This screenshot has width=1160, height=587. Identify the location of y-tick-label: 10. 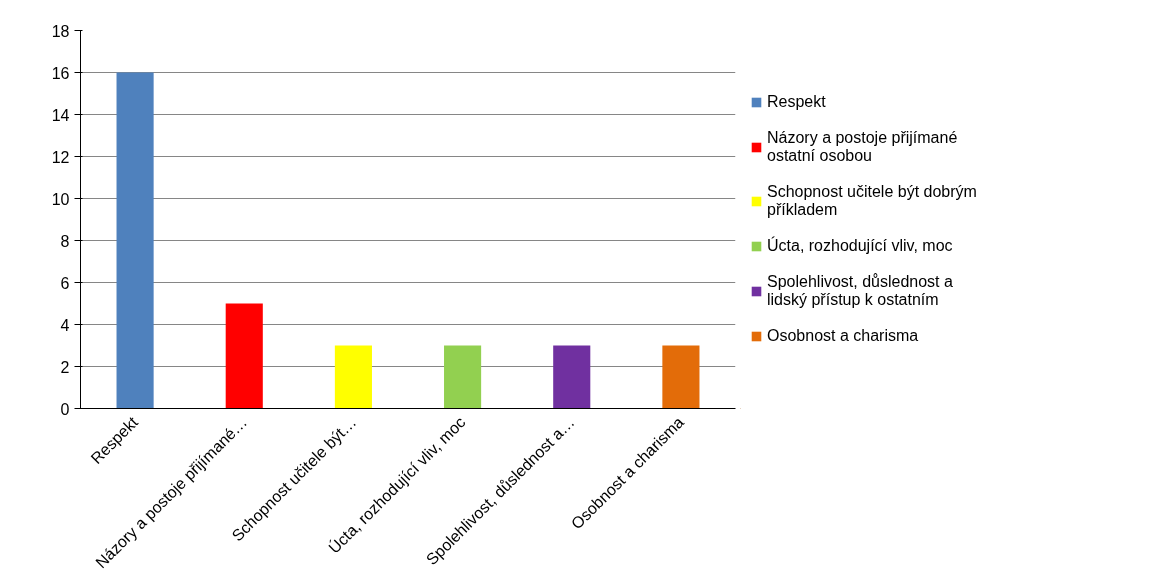
(60, 199).